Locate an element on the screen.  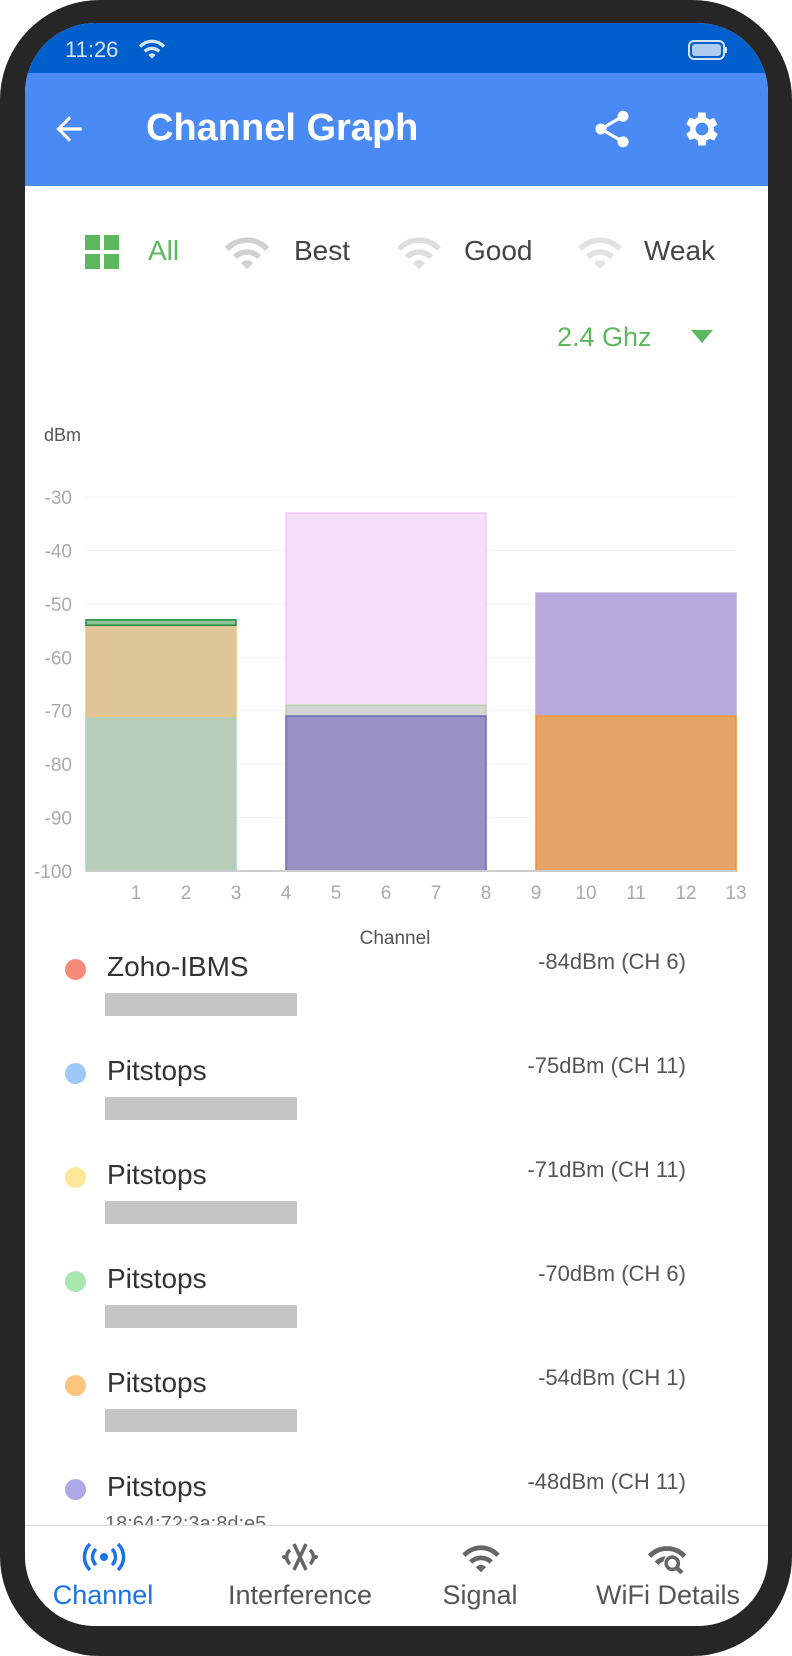
share-icon is located at coordinates (612, 129).